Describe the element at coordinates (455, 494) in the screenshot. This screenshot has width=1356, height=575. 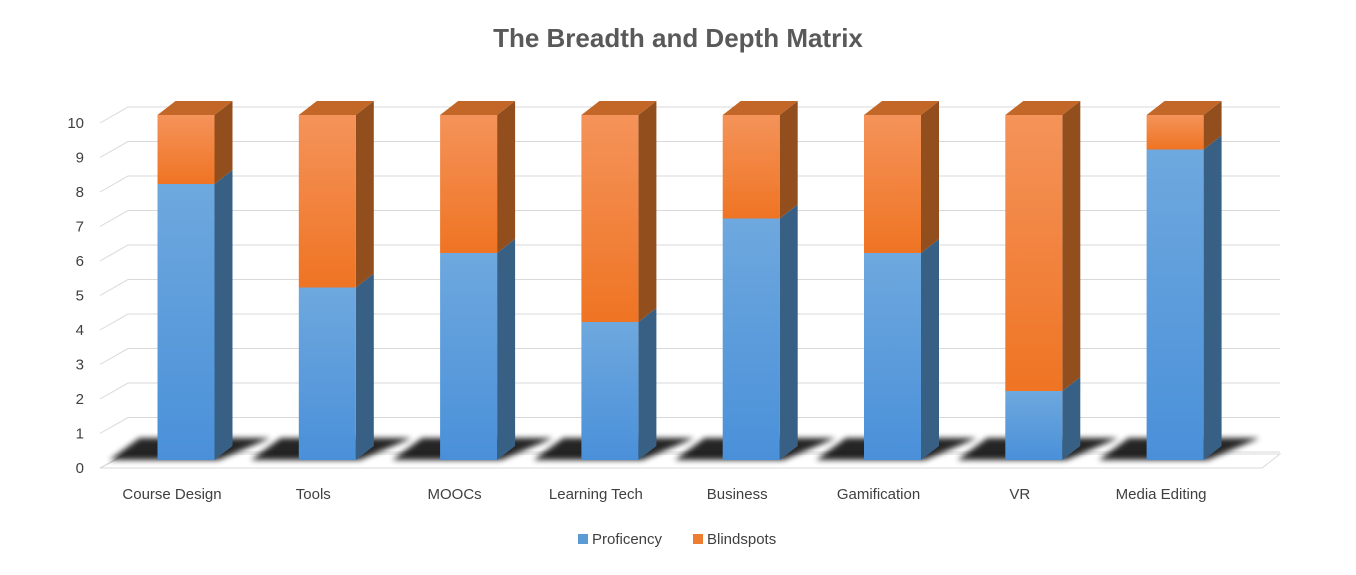
I see `x-category-label: MOOCs` at that location.